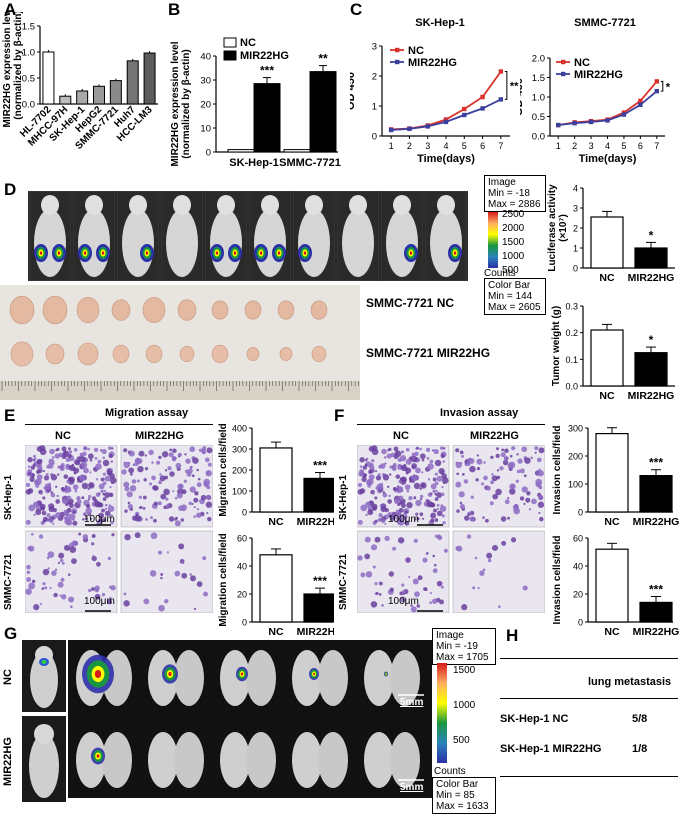 This screenshot has height=821, width=680. I want to click on migration-row-skhep1: SK-Hep-1, so click(12, 490).